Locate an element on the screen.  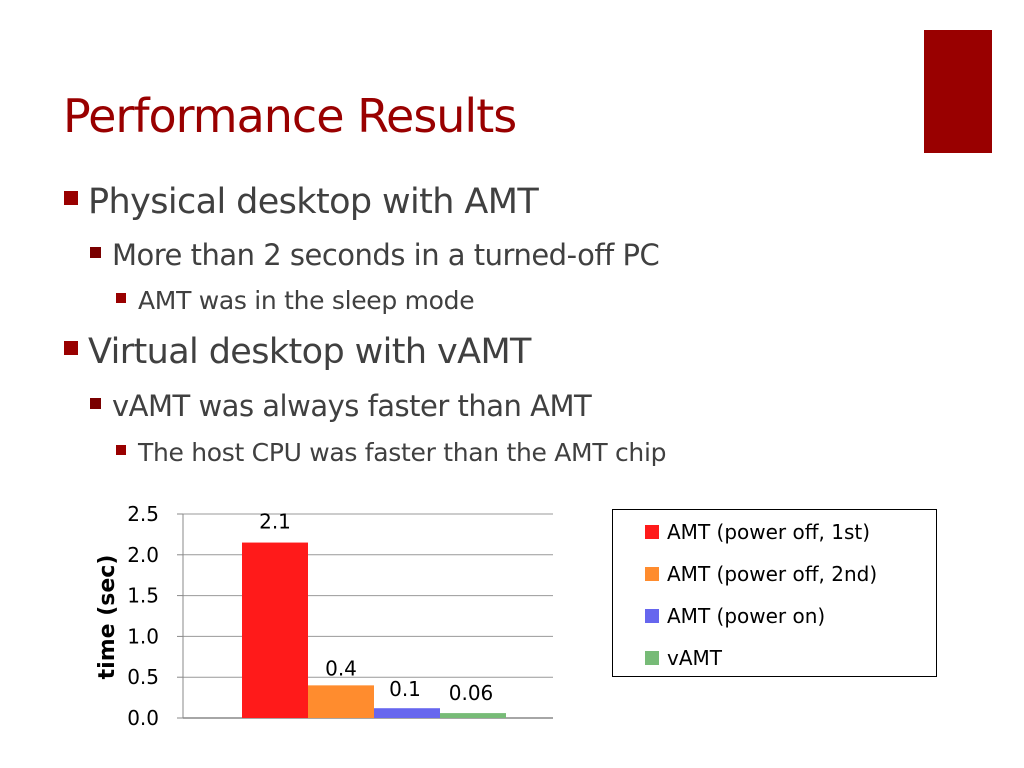
bullet-text: Virtual desktop with vAMT is located at coordinates (309, 352).